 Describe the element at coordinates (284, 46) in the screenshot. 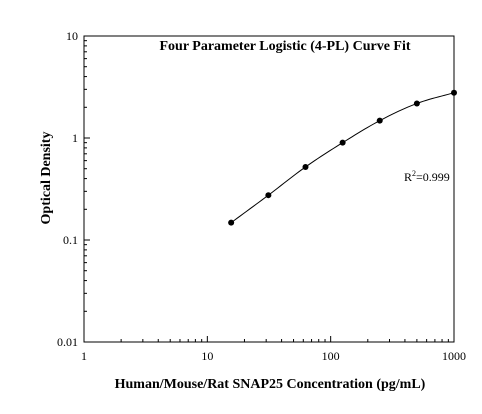

I see `chart-title: Four Parameter Logistic (4-PL) Curve Fit` at that location.